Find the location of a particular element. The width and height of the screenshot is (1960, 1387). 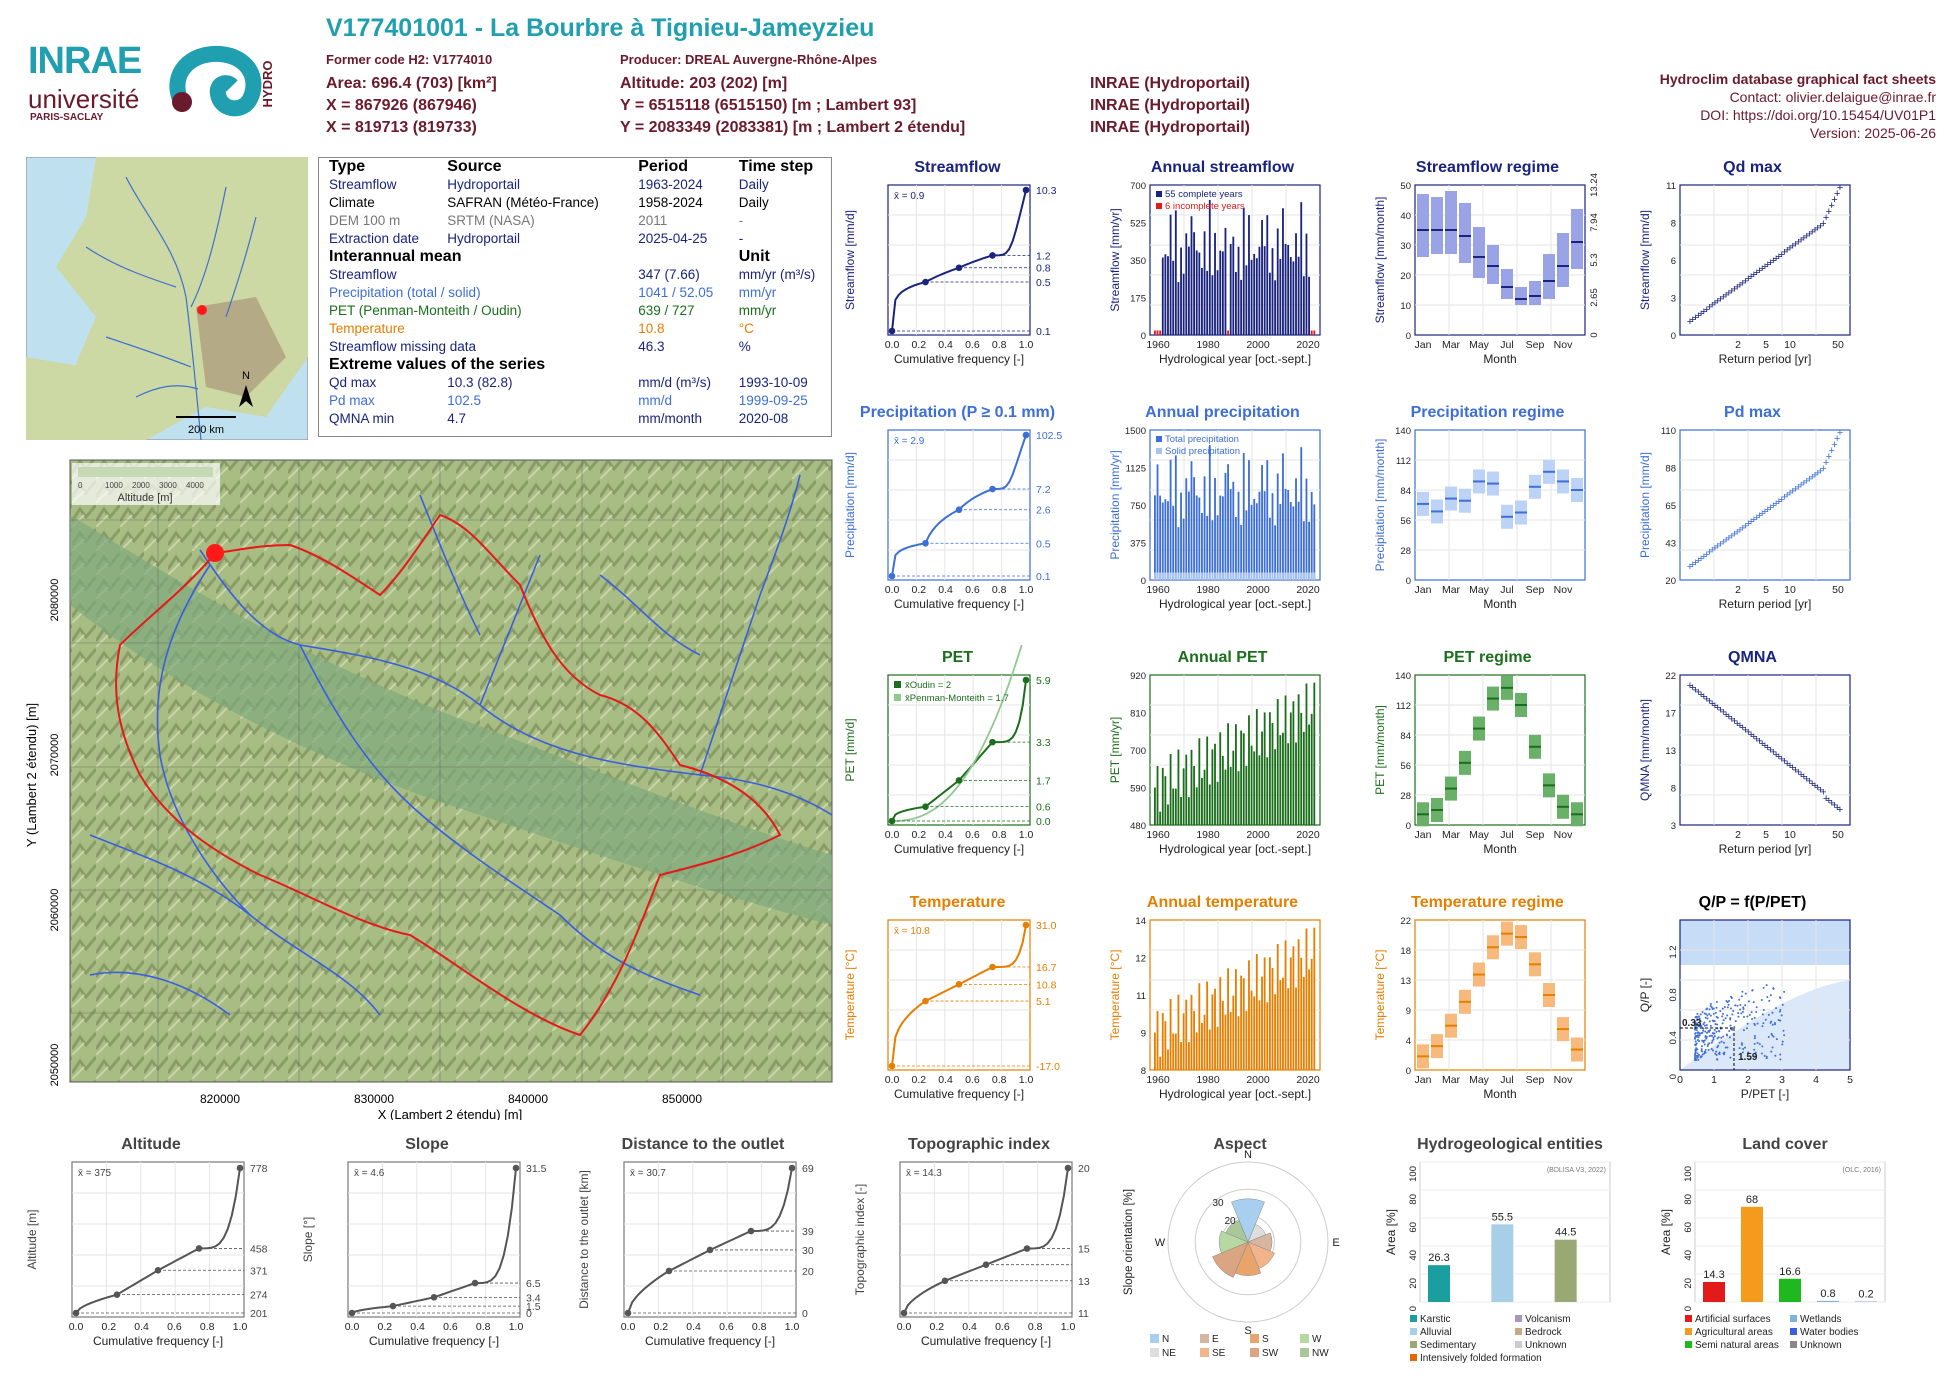

x-tick: 0.2 is located at coordinates (936, 1327).